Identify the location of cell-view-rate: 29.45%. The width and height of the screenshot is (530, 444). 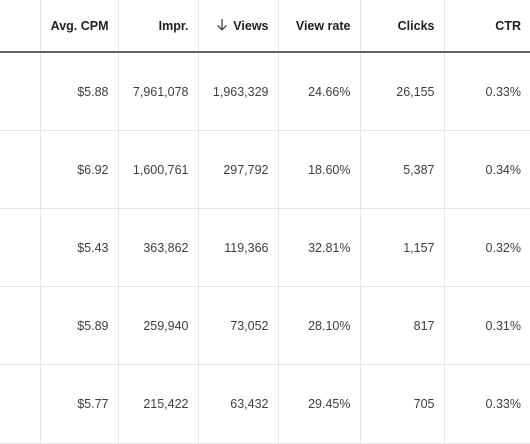
(319, 404).